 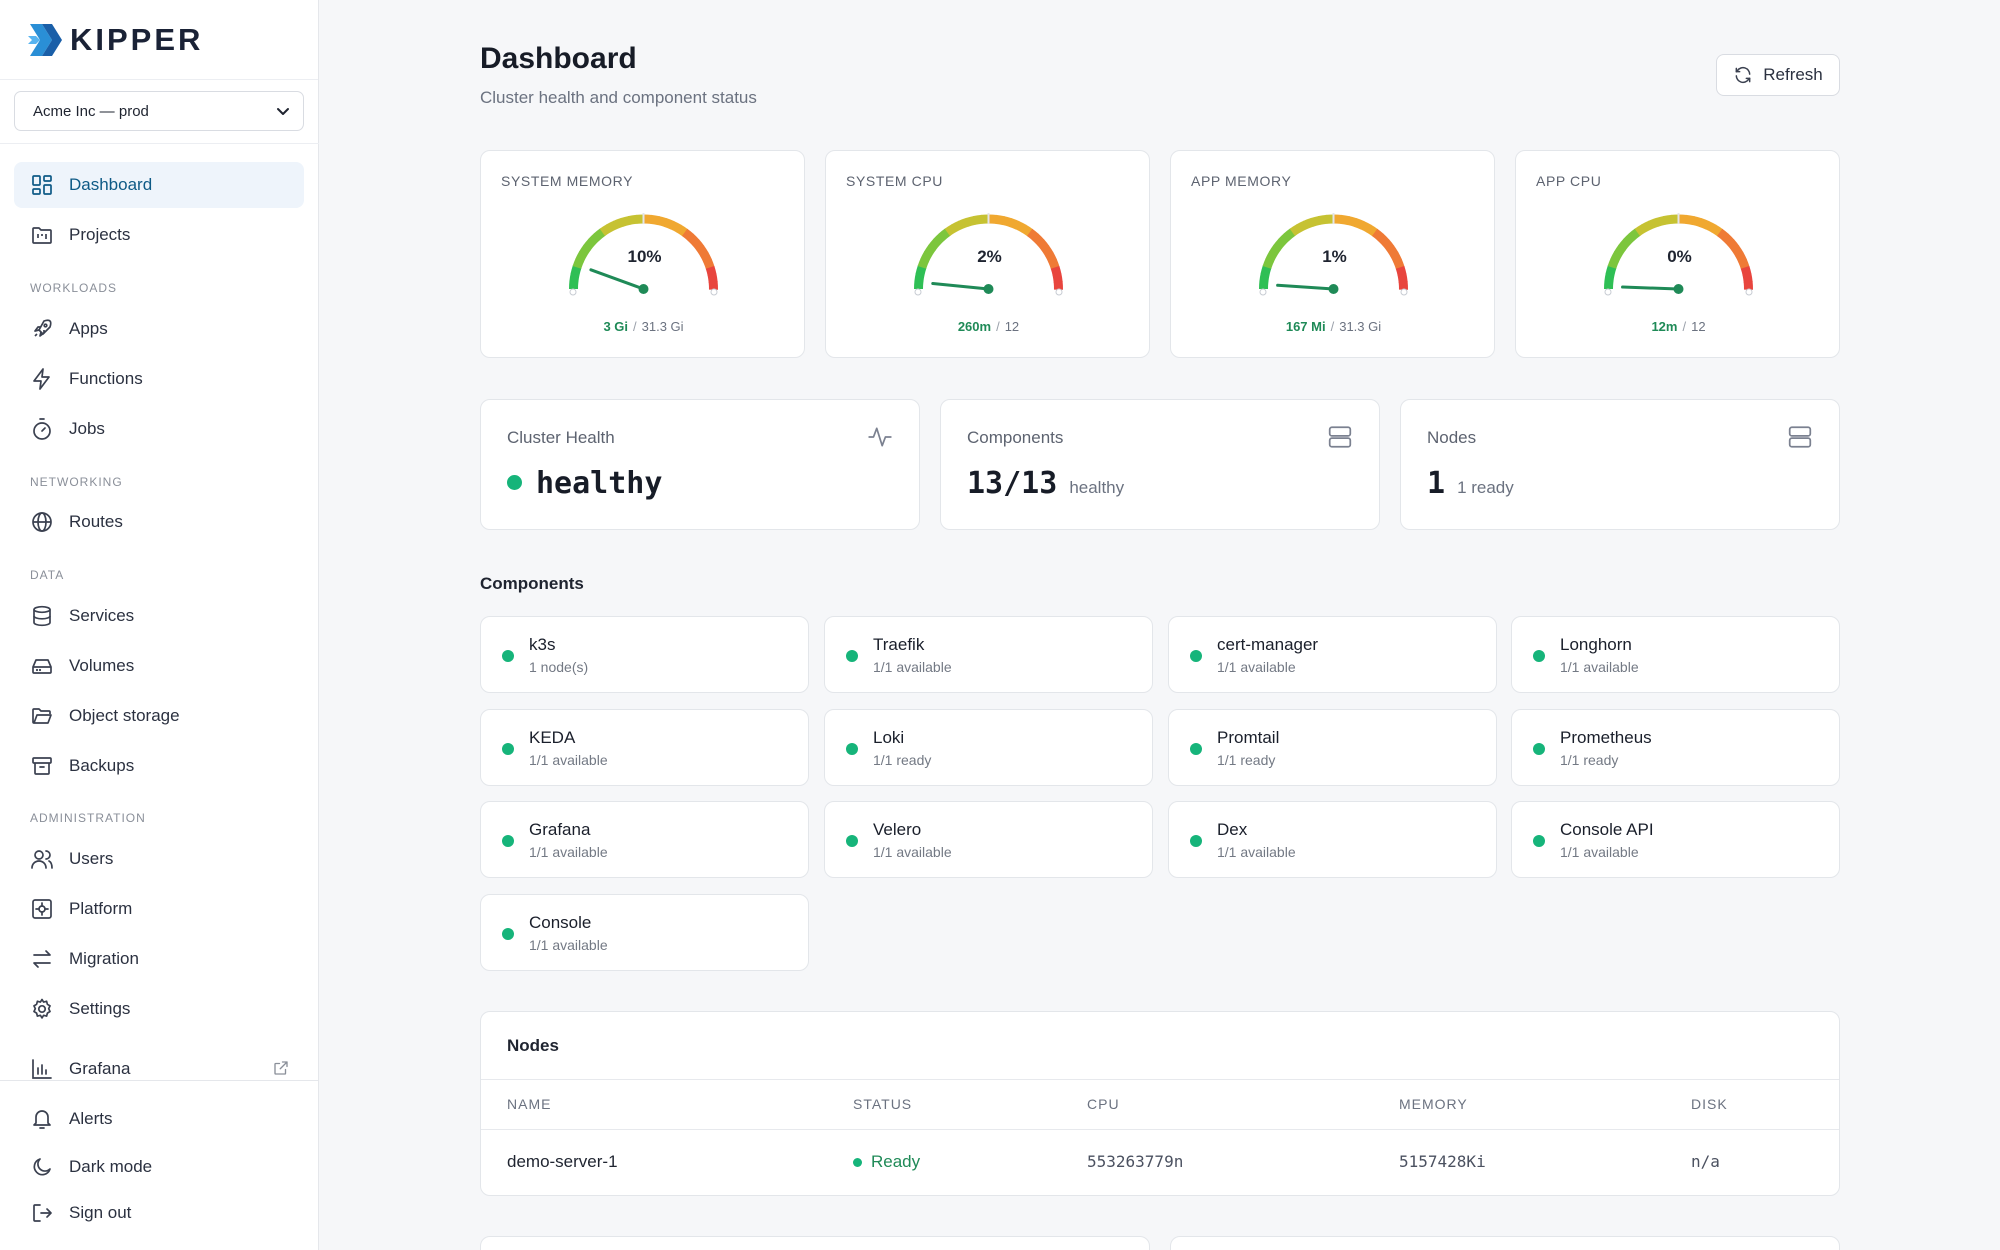 I want to click on component-status: 1/1 available, so click(x=568, y=852).